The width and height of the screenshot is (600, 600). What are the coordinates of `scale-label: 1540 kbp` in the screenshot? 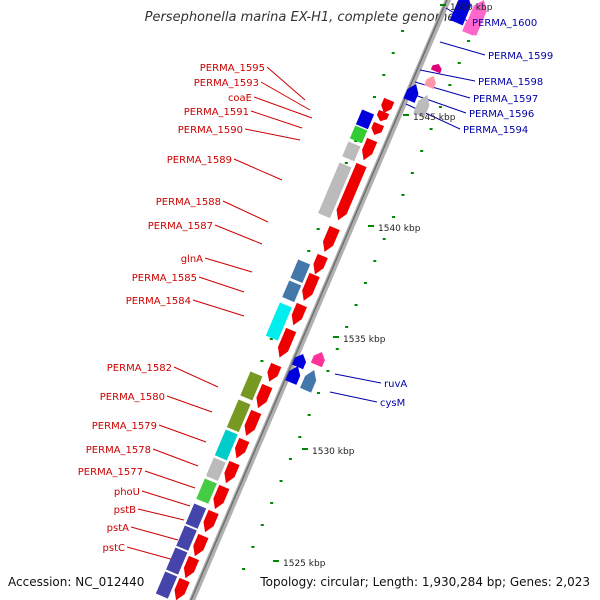 It's located at (399, 229).